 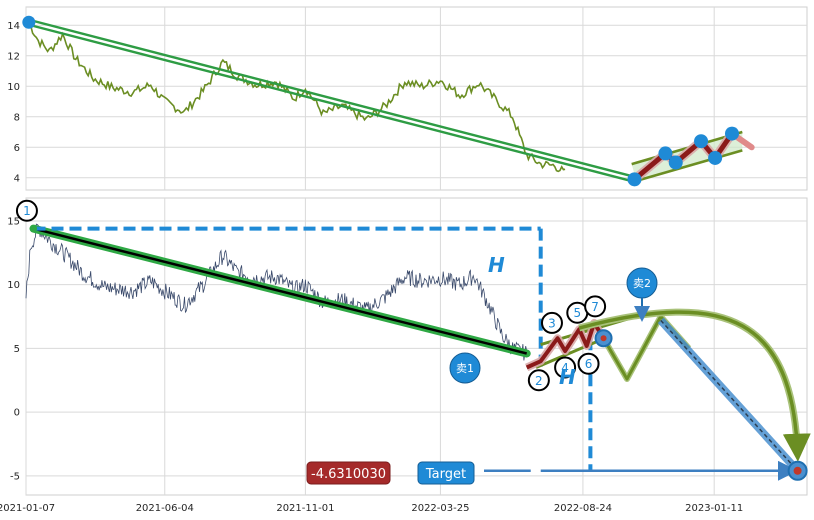 What do you see at coordinates (280, 291) in the screenshot?
I see `trend-line` at bounding box center [280, 291].